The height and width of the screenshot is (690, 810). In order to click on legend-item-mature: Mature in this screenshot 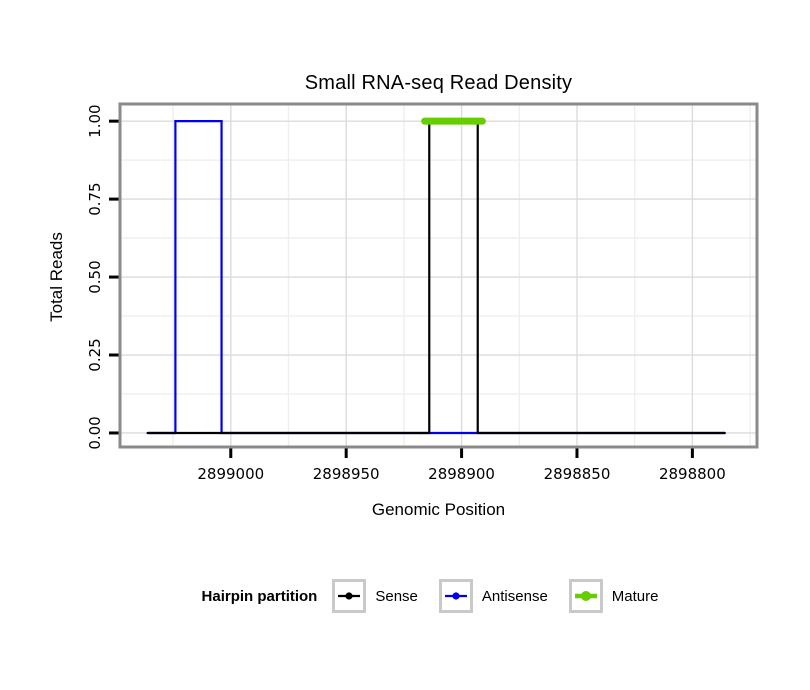, I will do `click(623, 596)`.